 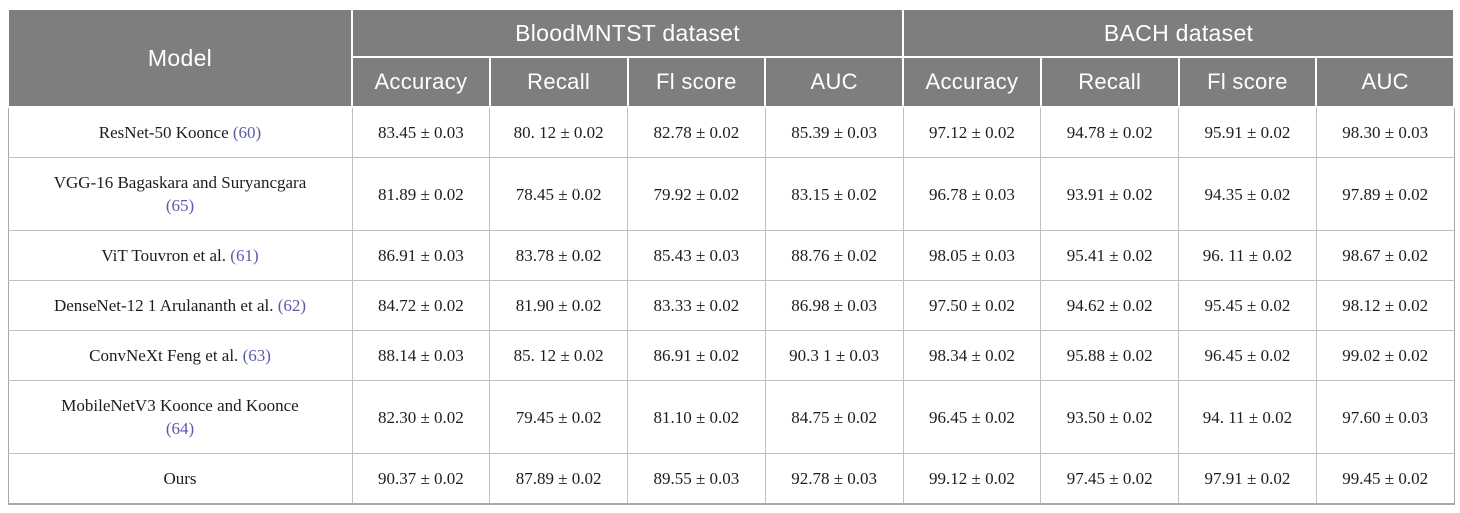 What do you see at coordinates (1385, 255) in the screenshot?
I see `metric-cell: 98.67 ± 0.02` at bounding box center [1385, 255].